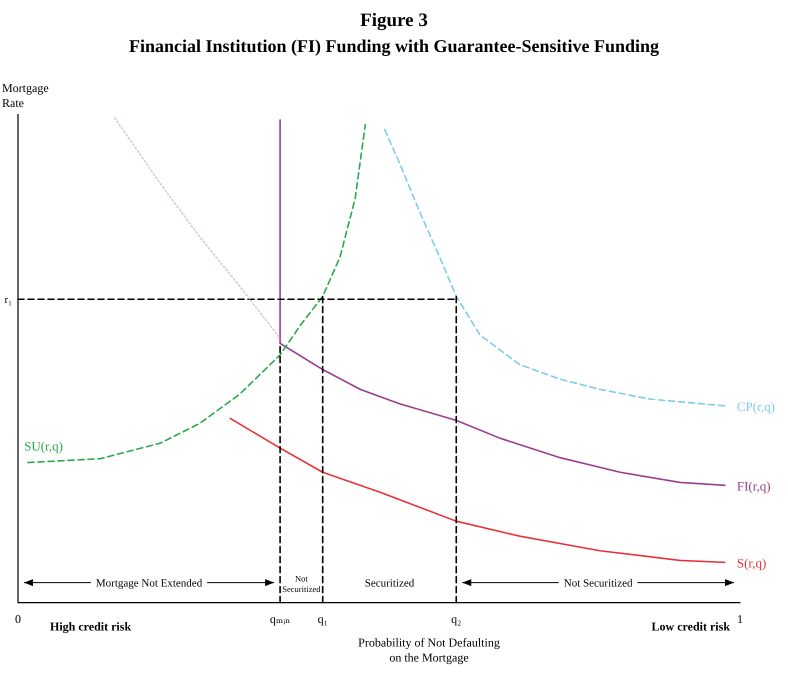 The width and height of the screenshot is (788, 679). What do you see at coordinates (43, 446) in the screenshot?
I see `series-label: SU(r,q)` at bounding box center [43, 446].